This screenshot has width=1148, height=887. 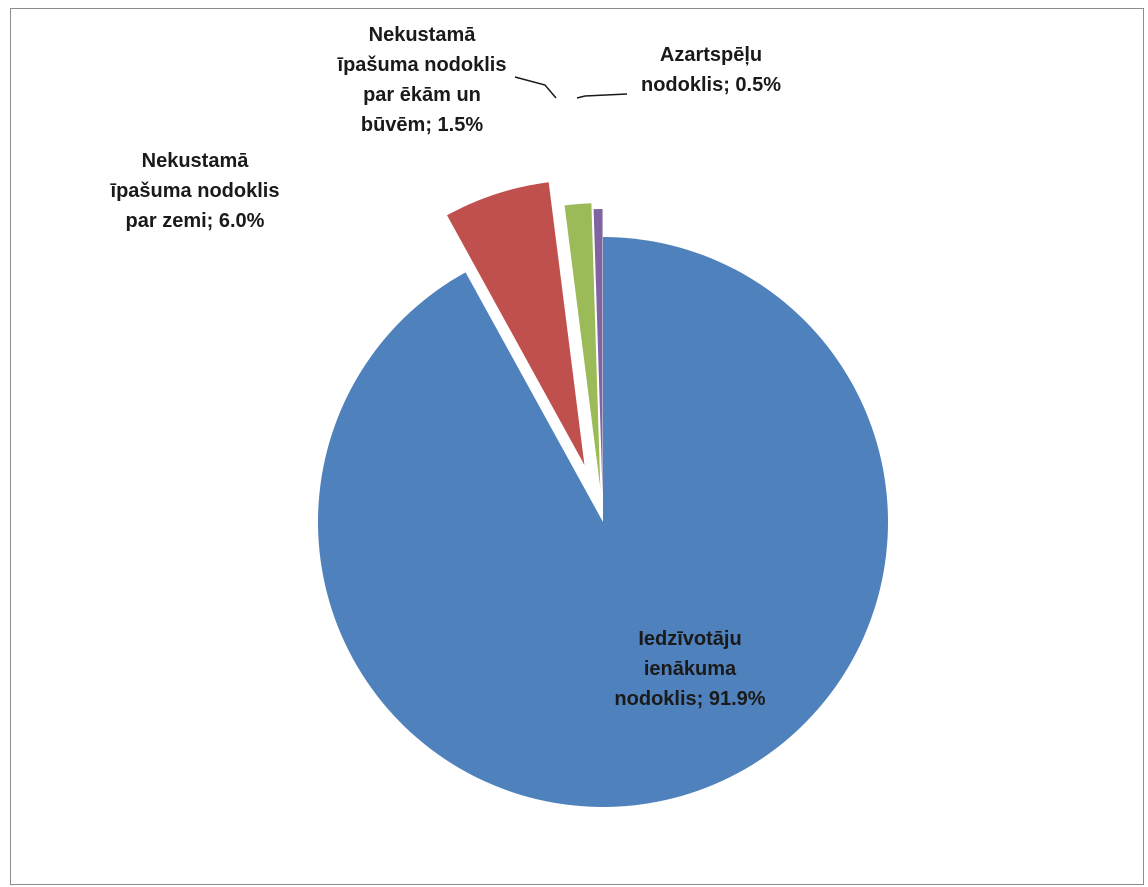 I want to click on data-label-line: par zemi; 6.0%, so click(x=195, y=221).